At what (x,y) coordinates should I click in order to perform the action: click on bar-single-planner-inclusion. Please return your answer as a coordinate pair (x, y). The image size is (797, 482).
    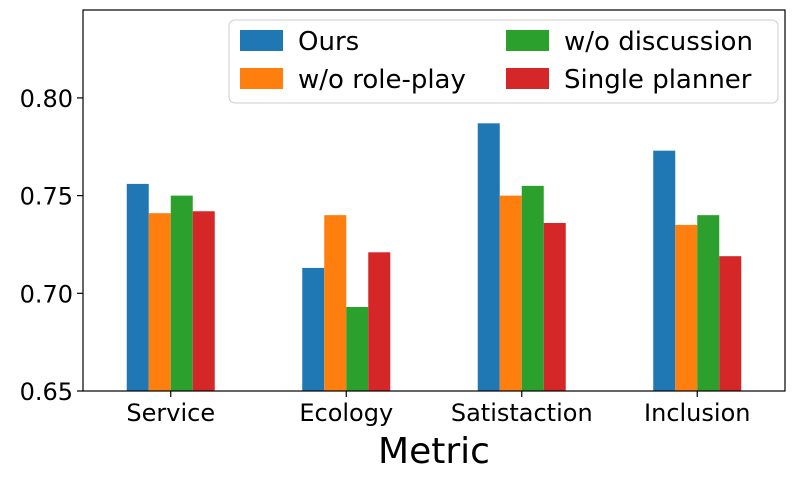
    Looking at the image, I should click on (730, 323).